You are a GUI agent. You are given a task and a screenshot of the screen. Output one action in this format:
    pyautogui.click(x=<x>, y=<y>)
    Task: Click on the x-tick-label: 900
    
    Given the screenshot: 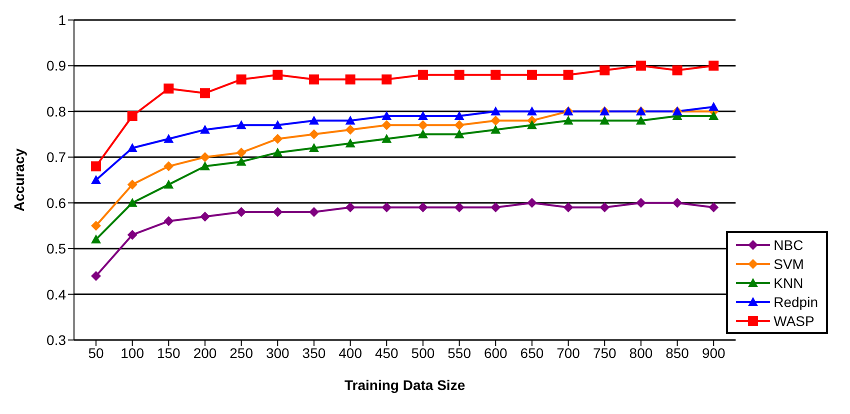 What is the action you would take?
    pyautogui.click(x=714, y=352)
    